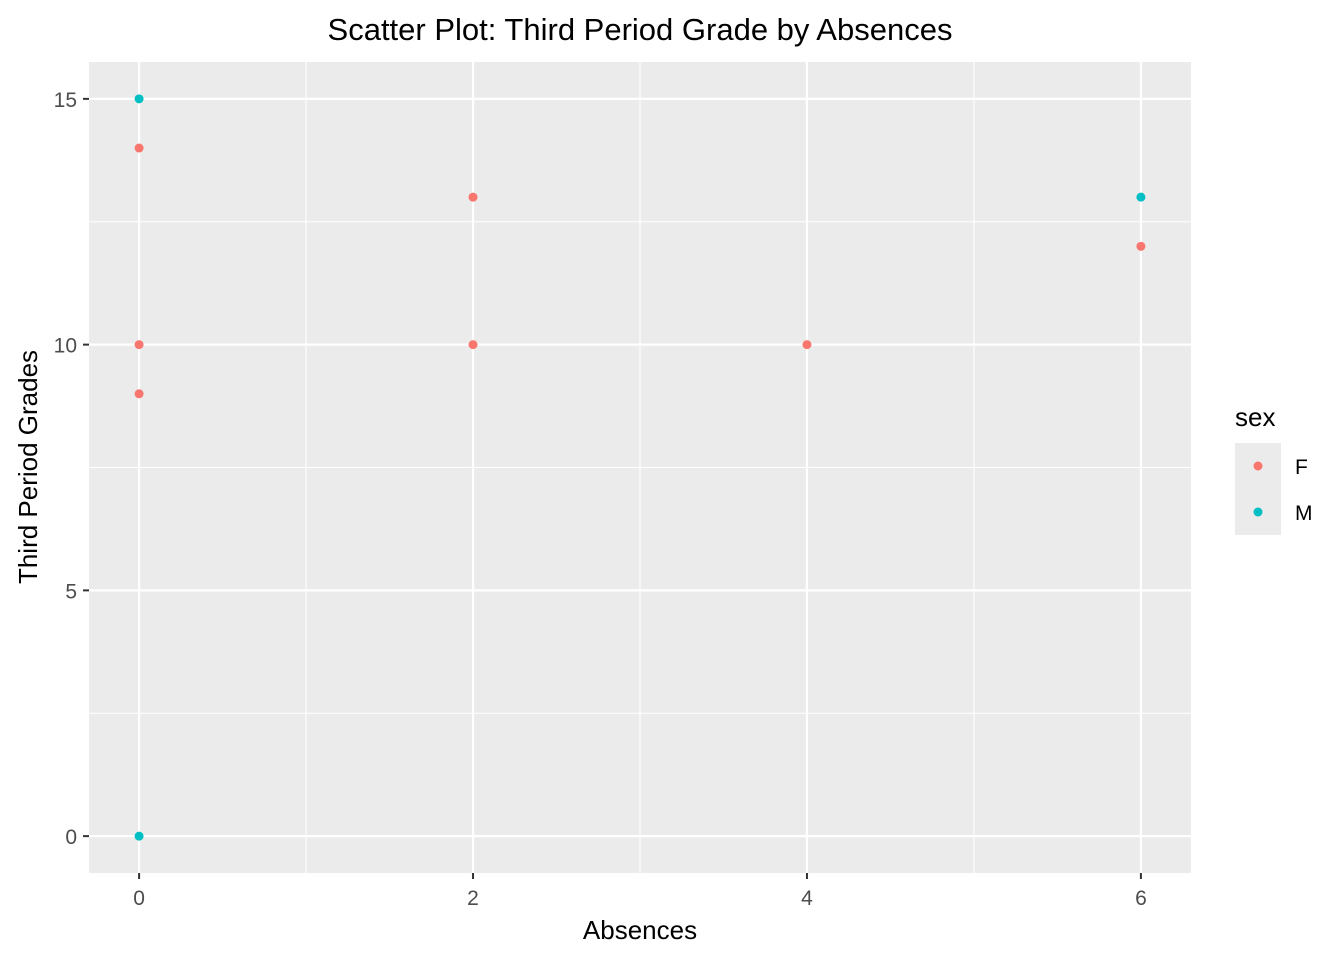 Image resolution: width=1344 pixels, height=960 pixels. I want to click on legend-marker-m, so click(1258, 512).